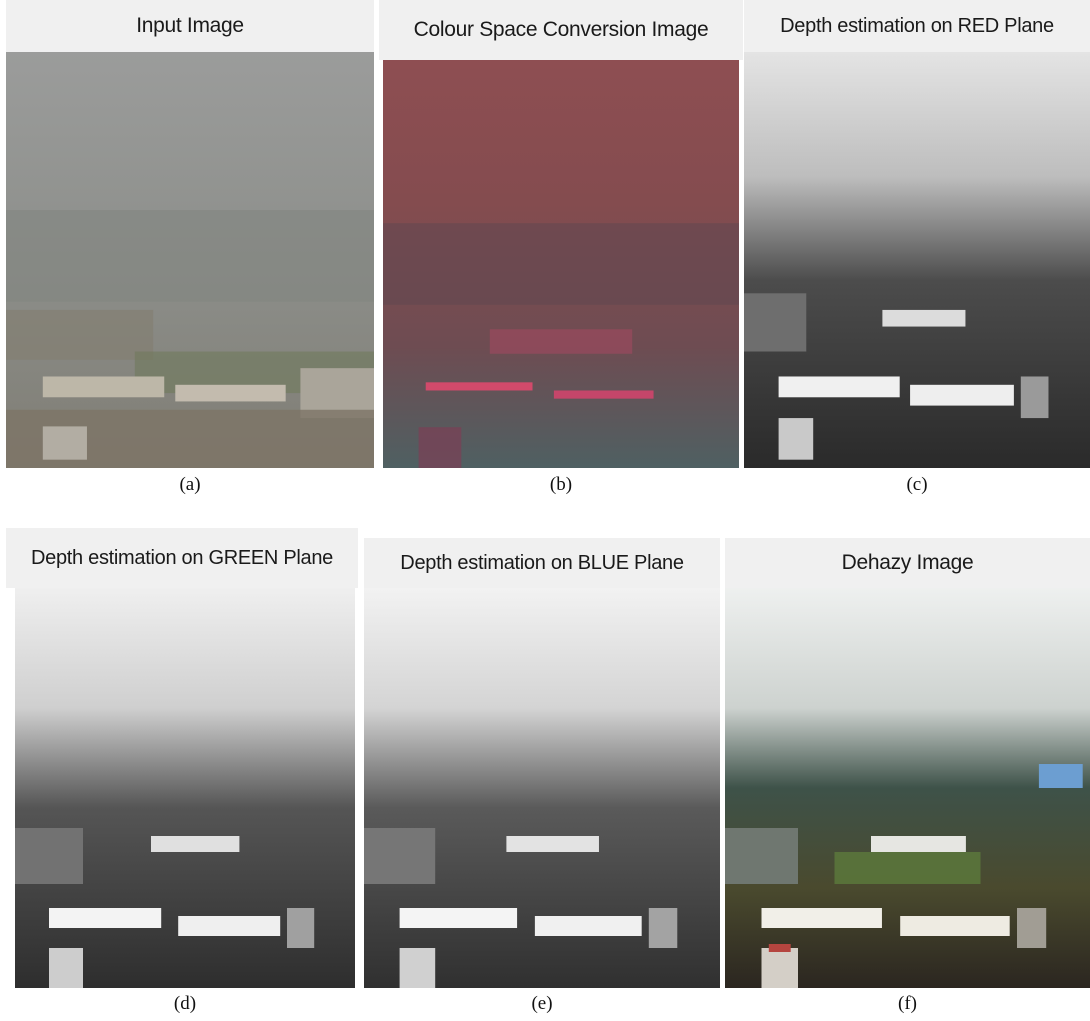 The height and width of the screenshot is (1021, 1090). I want to click on panel-c-title: Depth estimation on RED Plane, so click(917, 26).